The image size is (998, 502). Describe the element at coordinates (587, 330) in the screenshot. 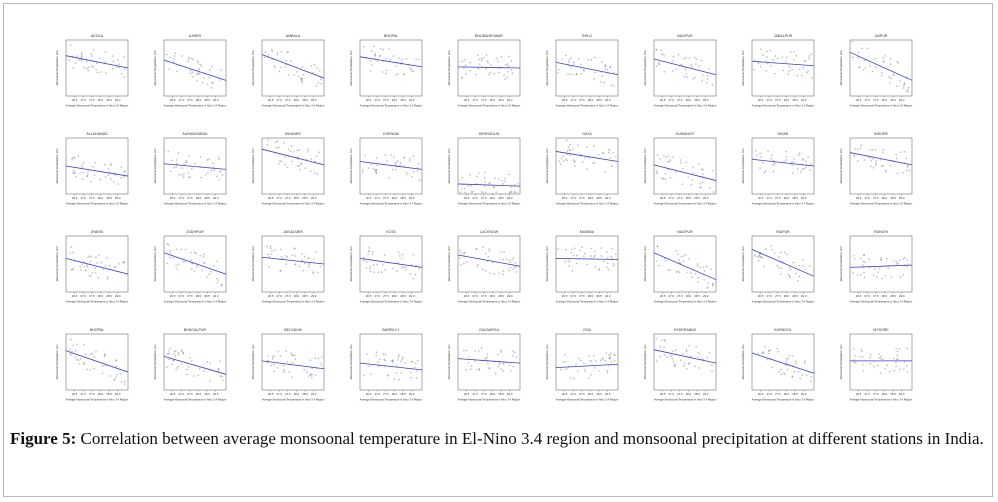

I see `chart-title: GOA` at that location.